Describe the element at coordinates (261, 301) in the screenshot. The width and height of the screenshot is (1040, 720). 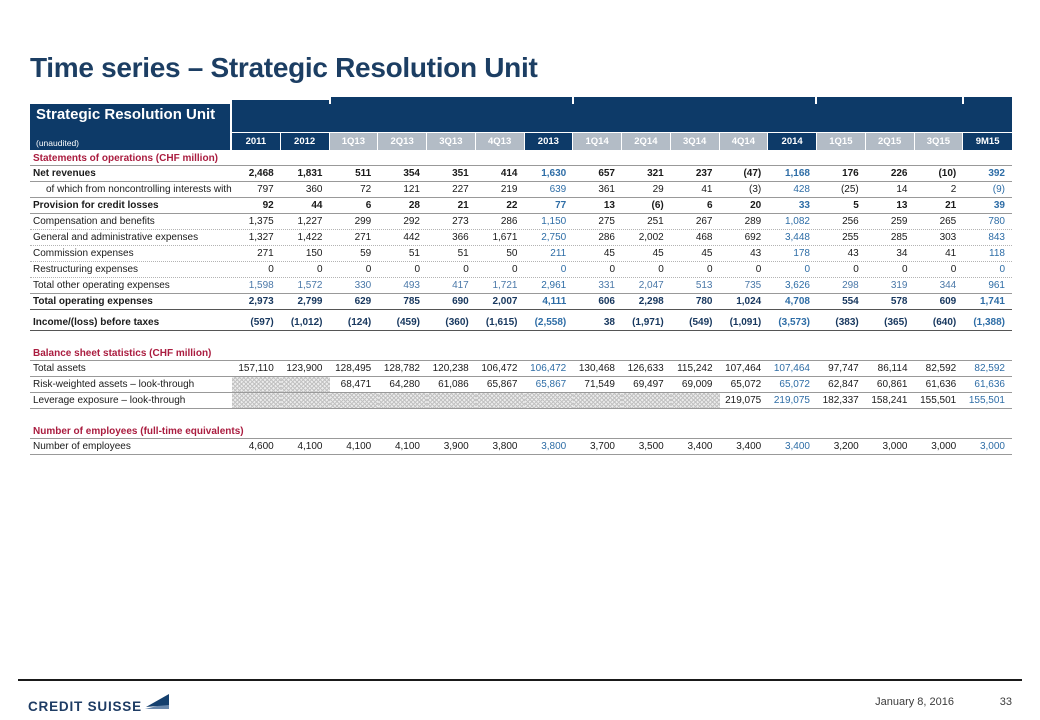
I see `data-cell: 2,973` at that location.